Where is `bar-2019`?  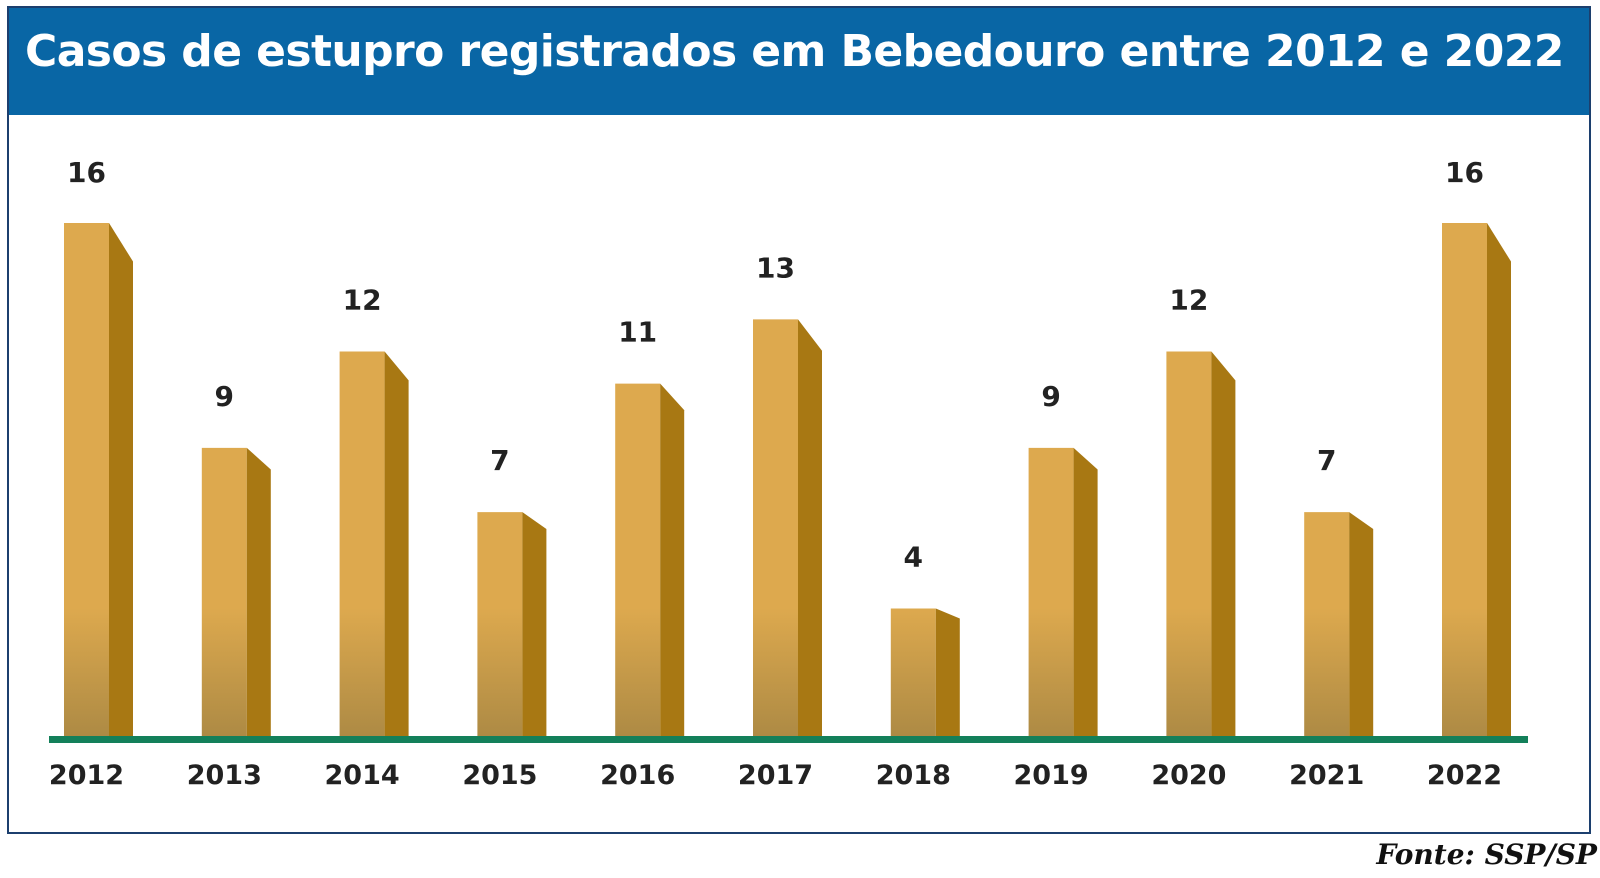
bar-2019 is located at coordinates (1063, 592).